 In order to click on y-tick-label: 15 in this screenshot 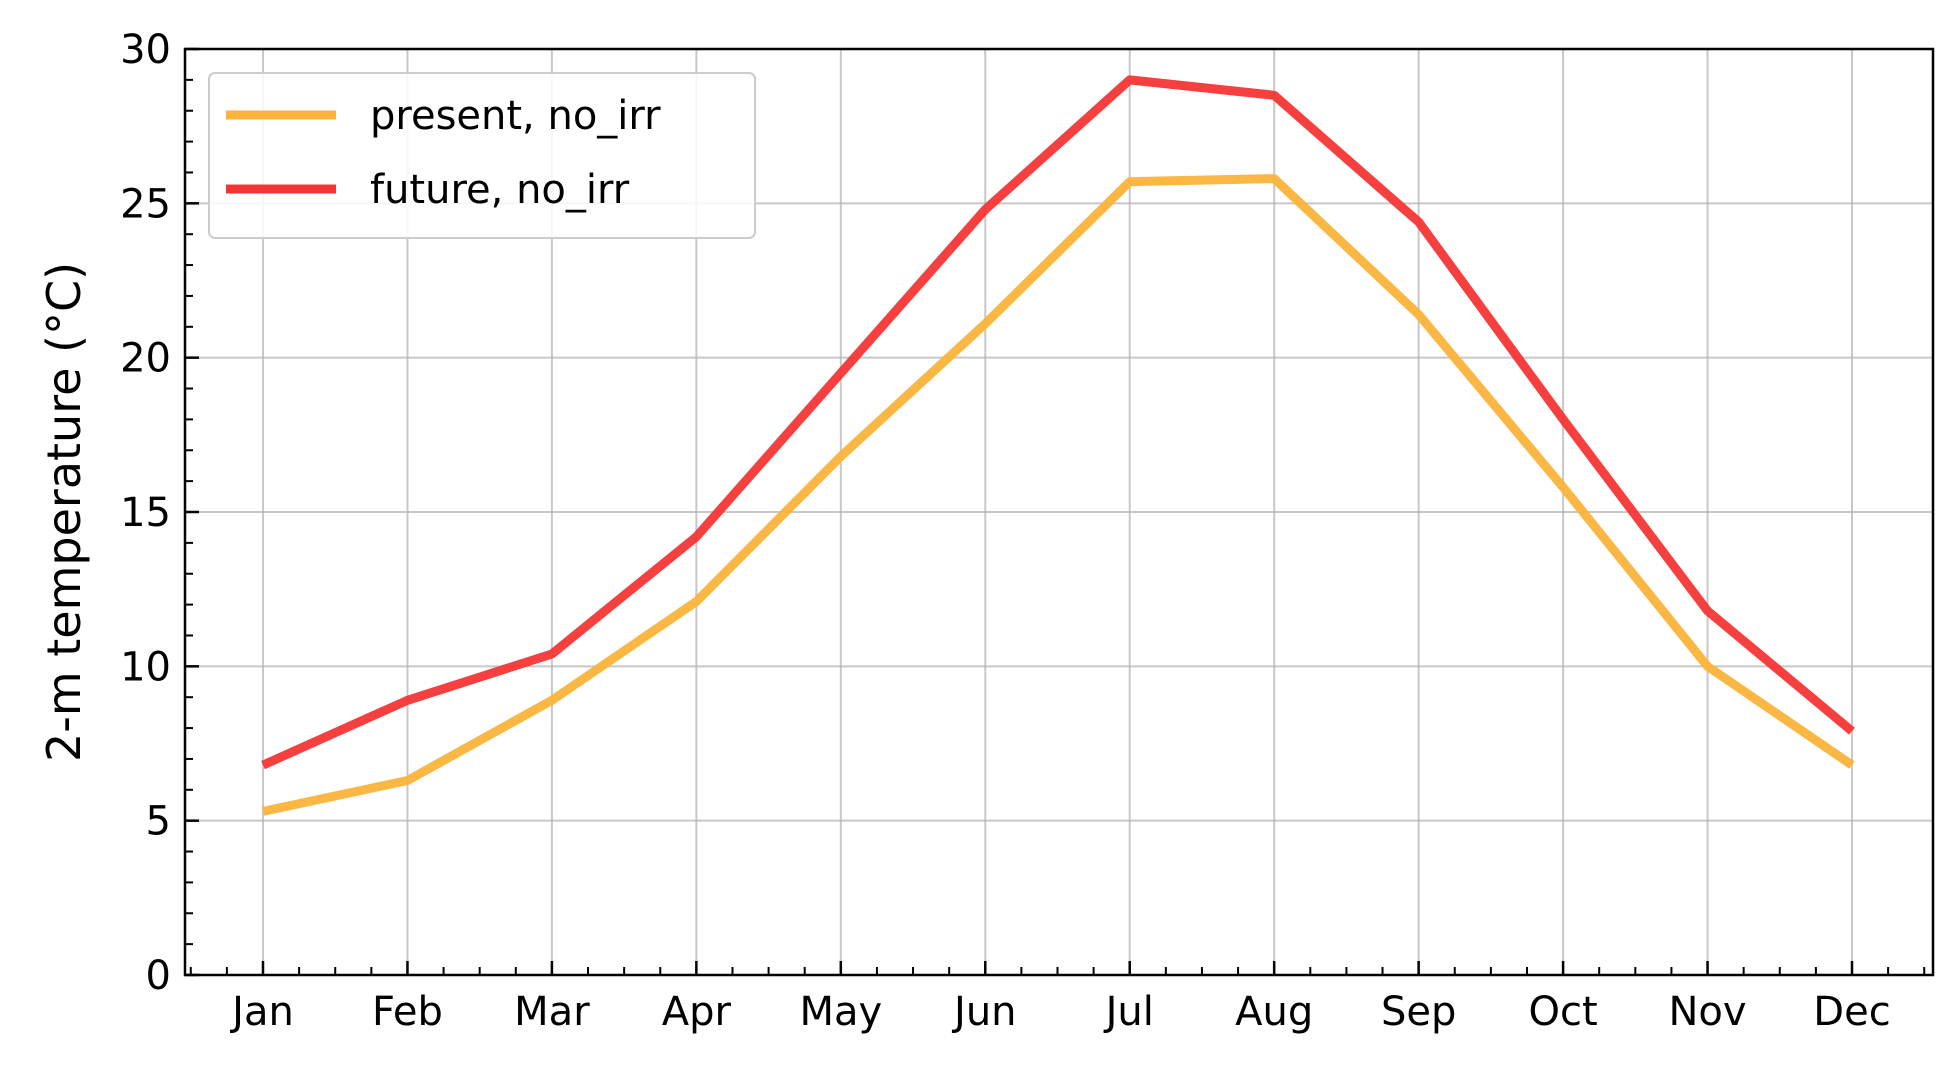, I will do `click(145, 513)`.